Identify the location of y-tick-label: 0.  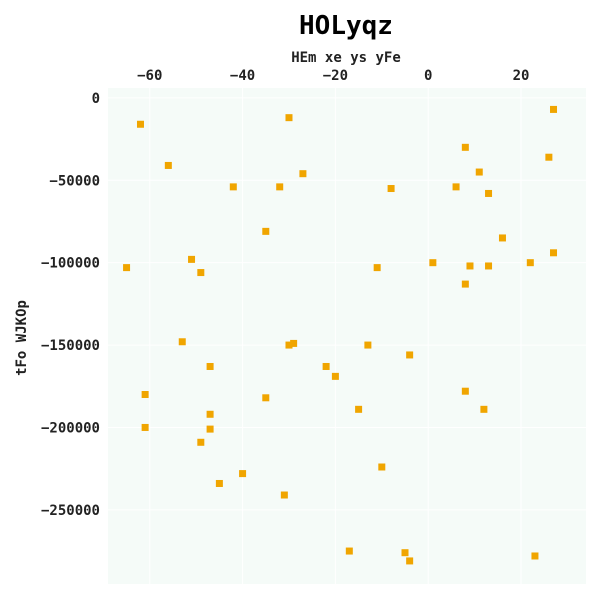
(96, 99).